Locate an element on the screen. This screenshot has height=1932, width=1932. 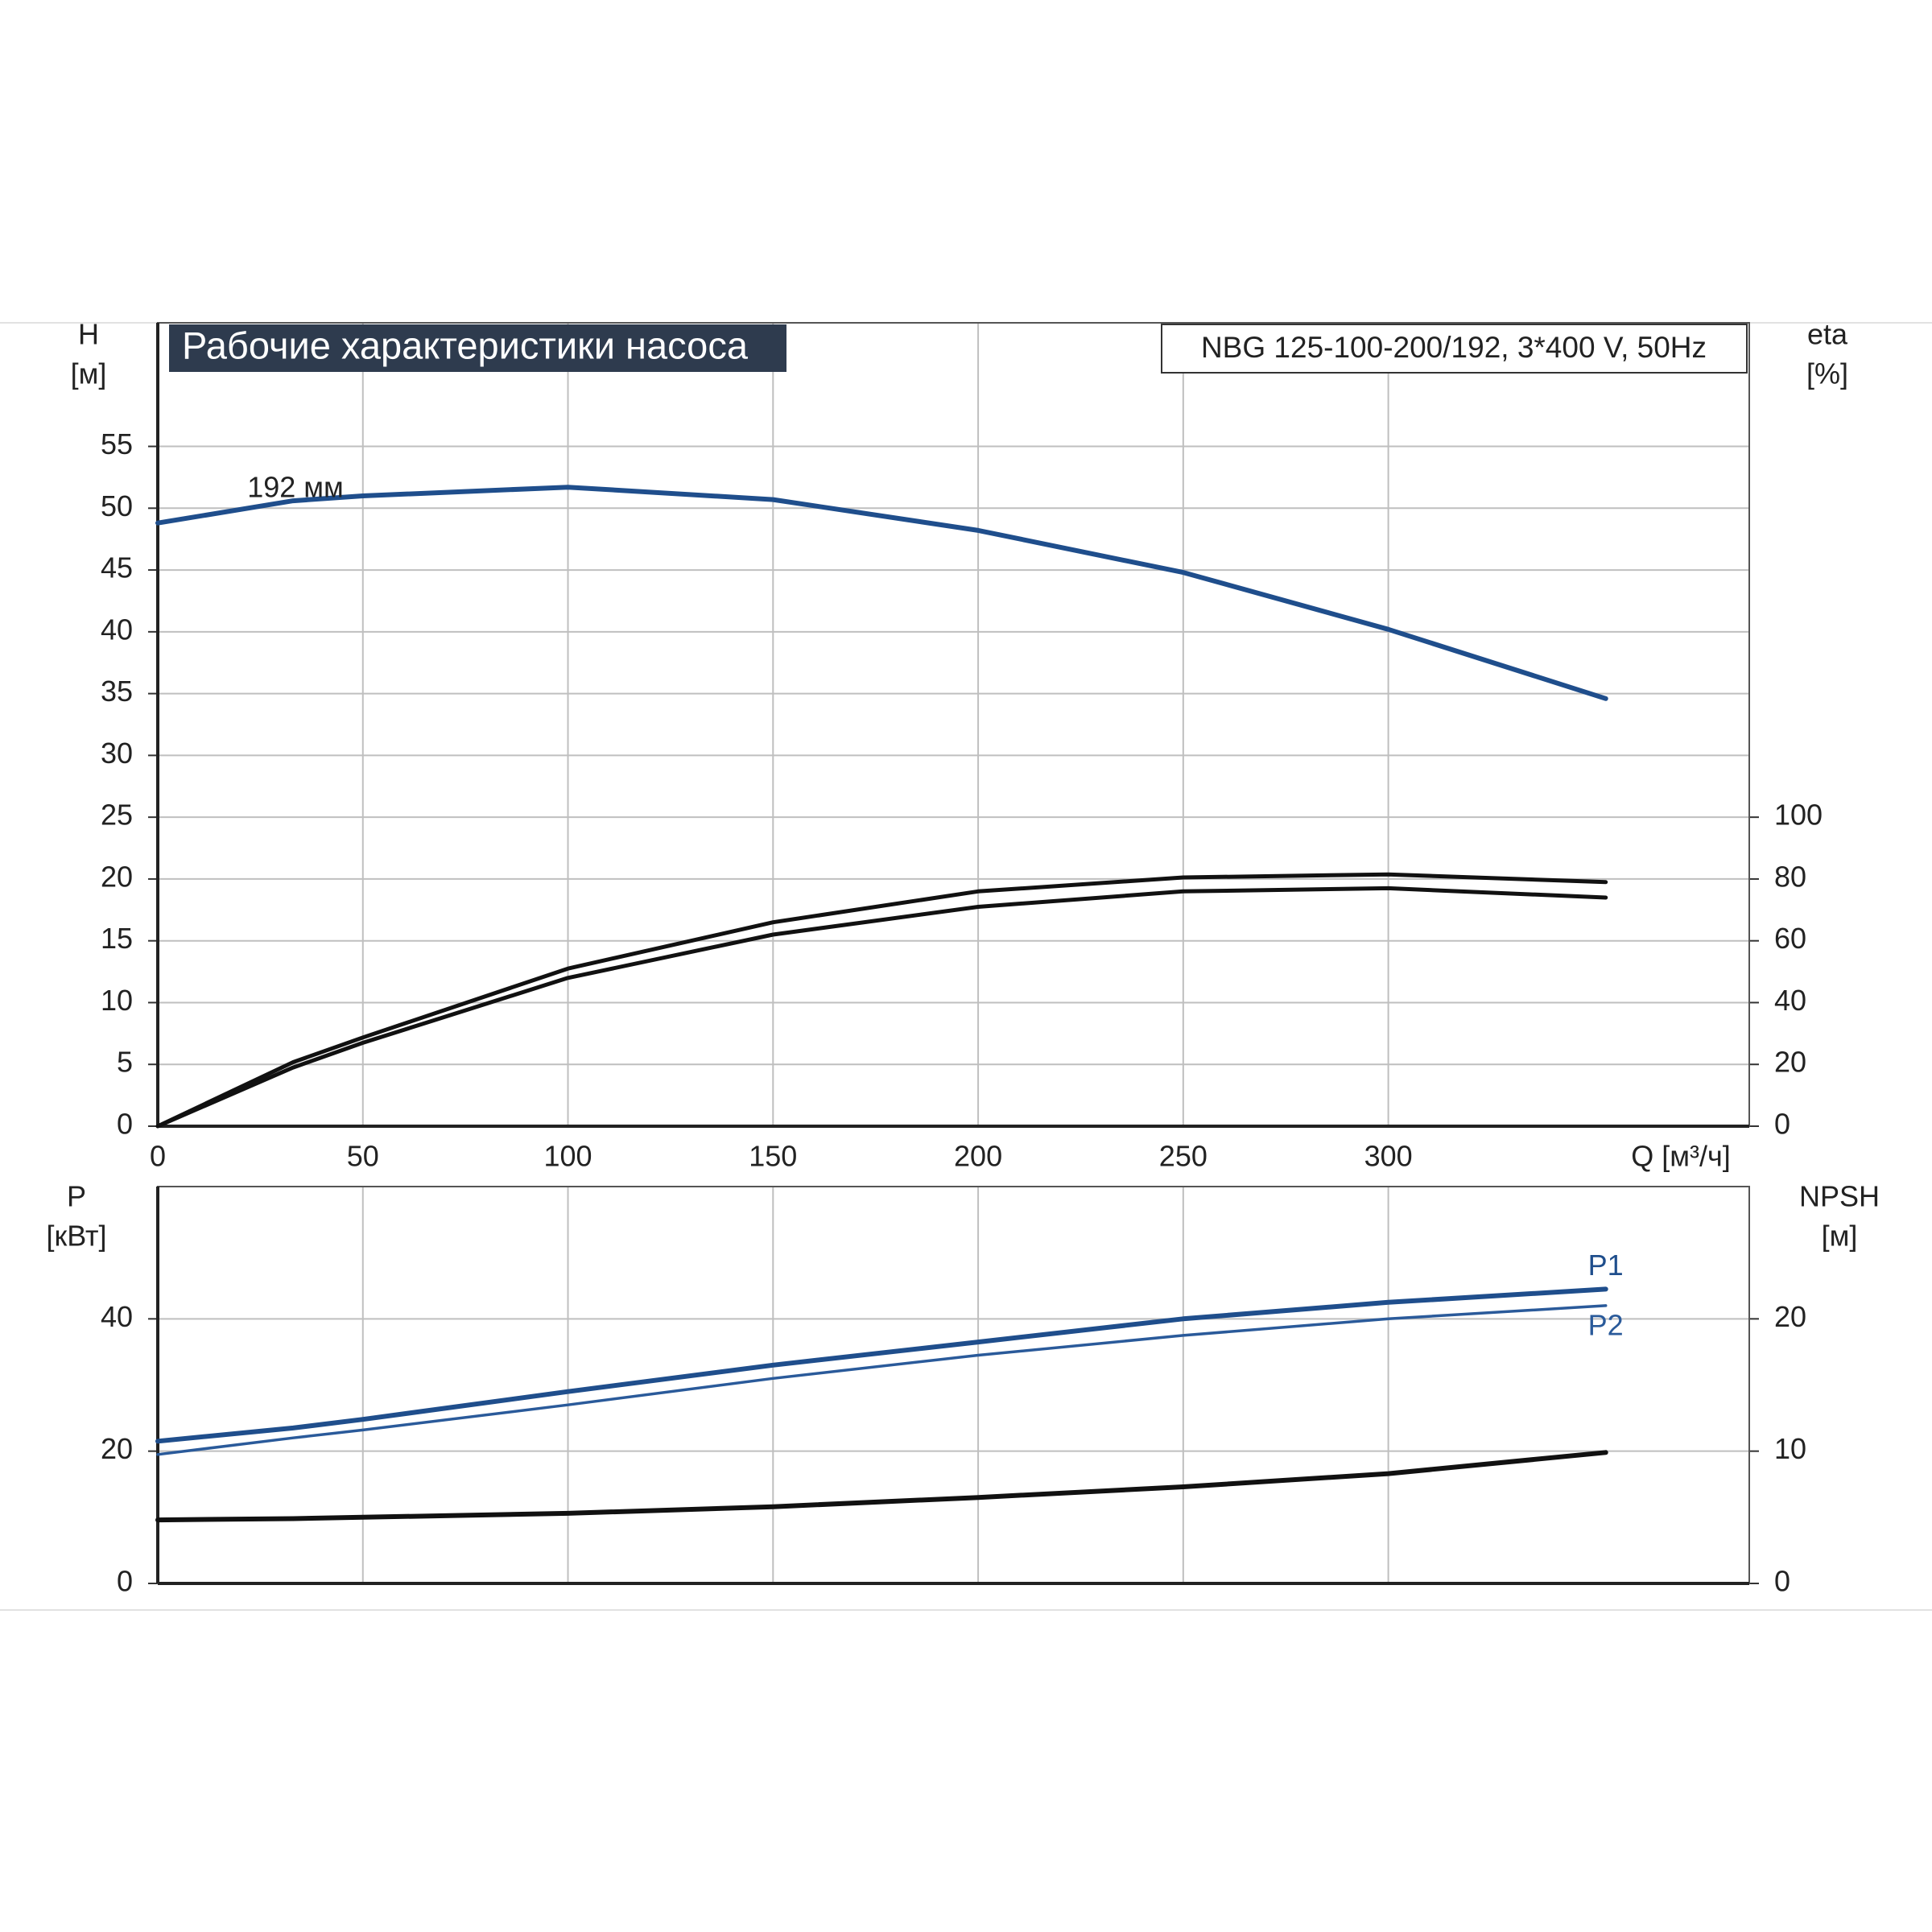
y2-tick-label: 80 is located at coordinates (1790, 876).